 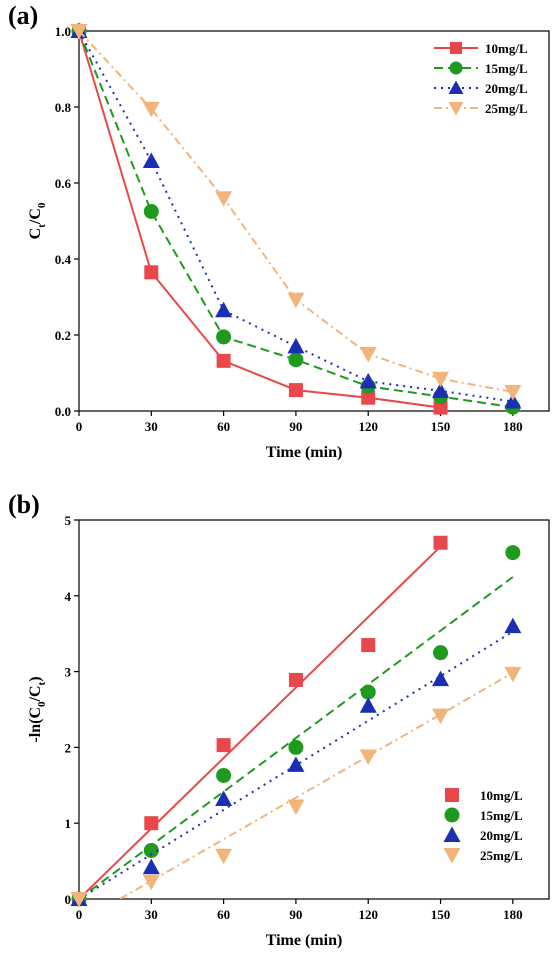 What do you see at coordinates (68, 520) in the screenshot?
I see `y-tick-label: 5` at bounding box center [68, 520].